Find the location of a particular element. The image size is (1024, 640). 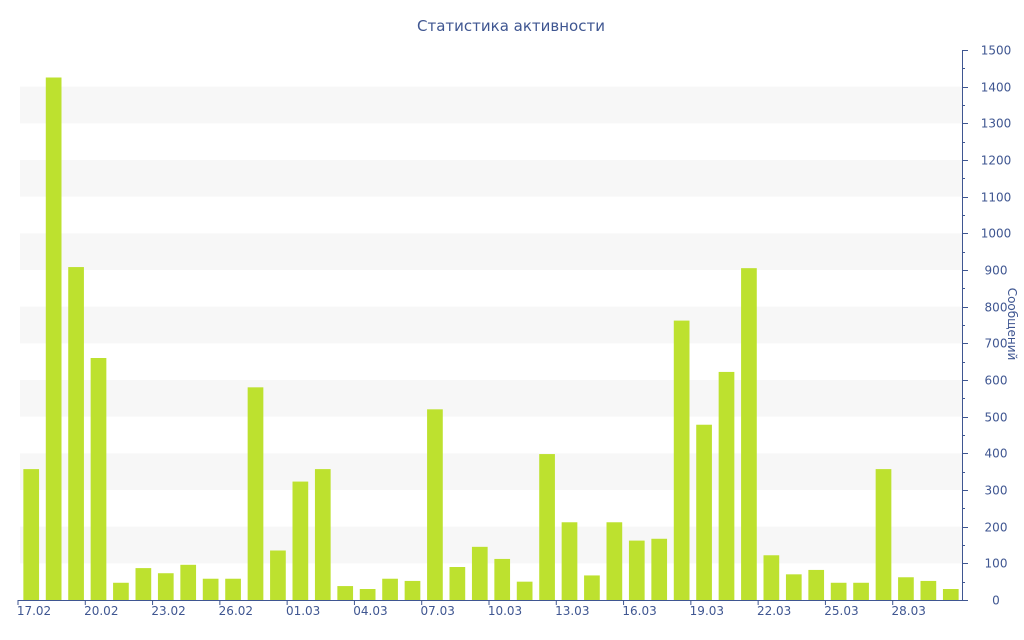

y-tick-label: 400 is located at coordinates (996, 454).